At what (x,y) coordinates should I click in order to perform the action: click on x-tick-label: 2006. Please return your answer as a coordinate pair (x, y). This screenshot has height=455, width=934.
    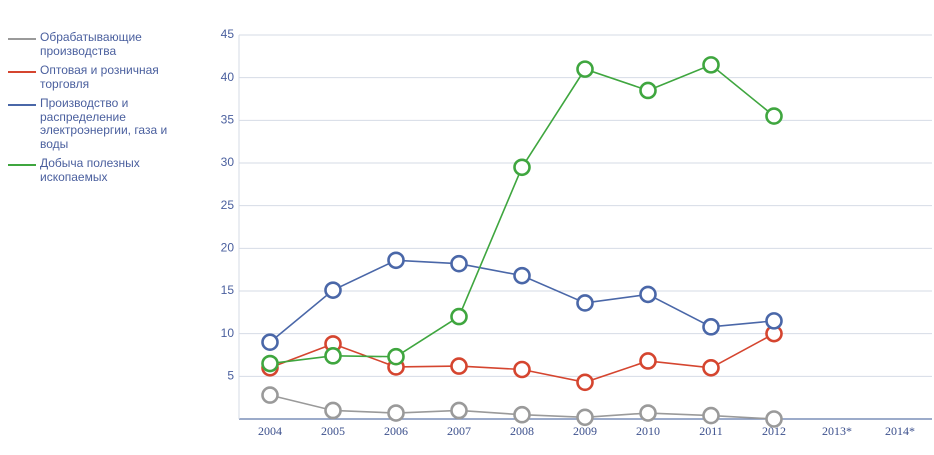
    Looking at the image, I should click on (396, 431).